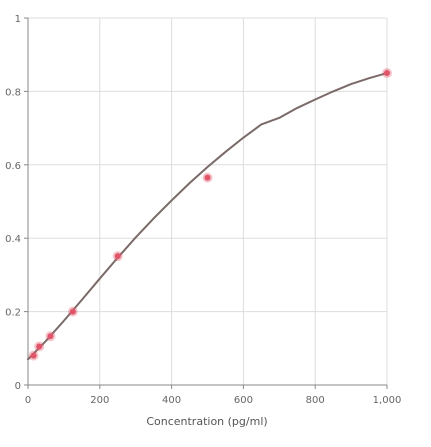 This screenshot has width=431, height=447. What do you see at coordinates (206, 421) in the screenshot?
I see `x-axis-label: Concentration (pg/ml)` at bounding box center [206, 421].